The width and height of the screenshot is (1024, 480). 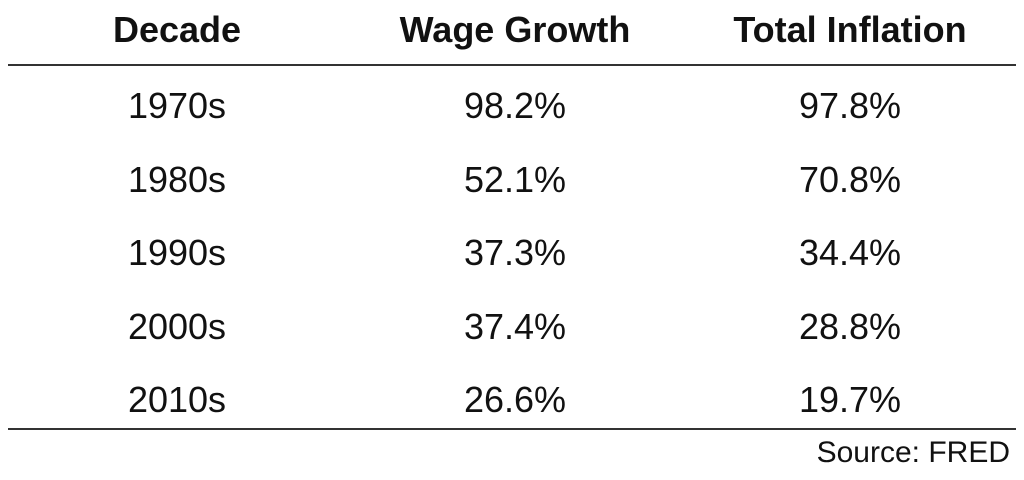 What do you see at coordinates (177, 105) in the screenshot?
I see `decade-cell: 1970s` at bounding box center [177, 105].